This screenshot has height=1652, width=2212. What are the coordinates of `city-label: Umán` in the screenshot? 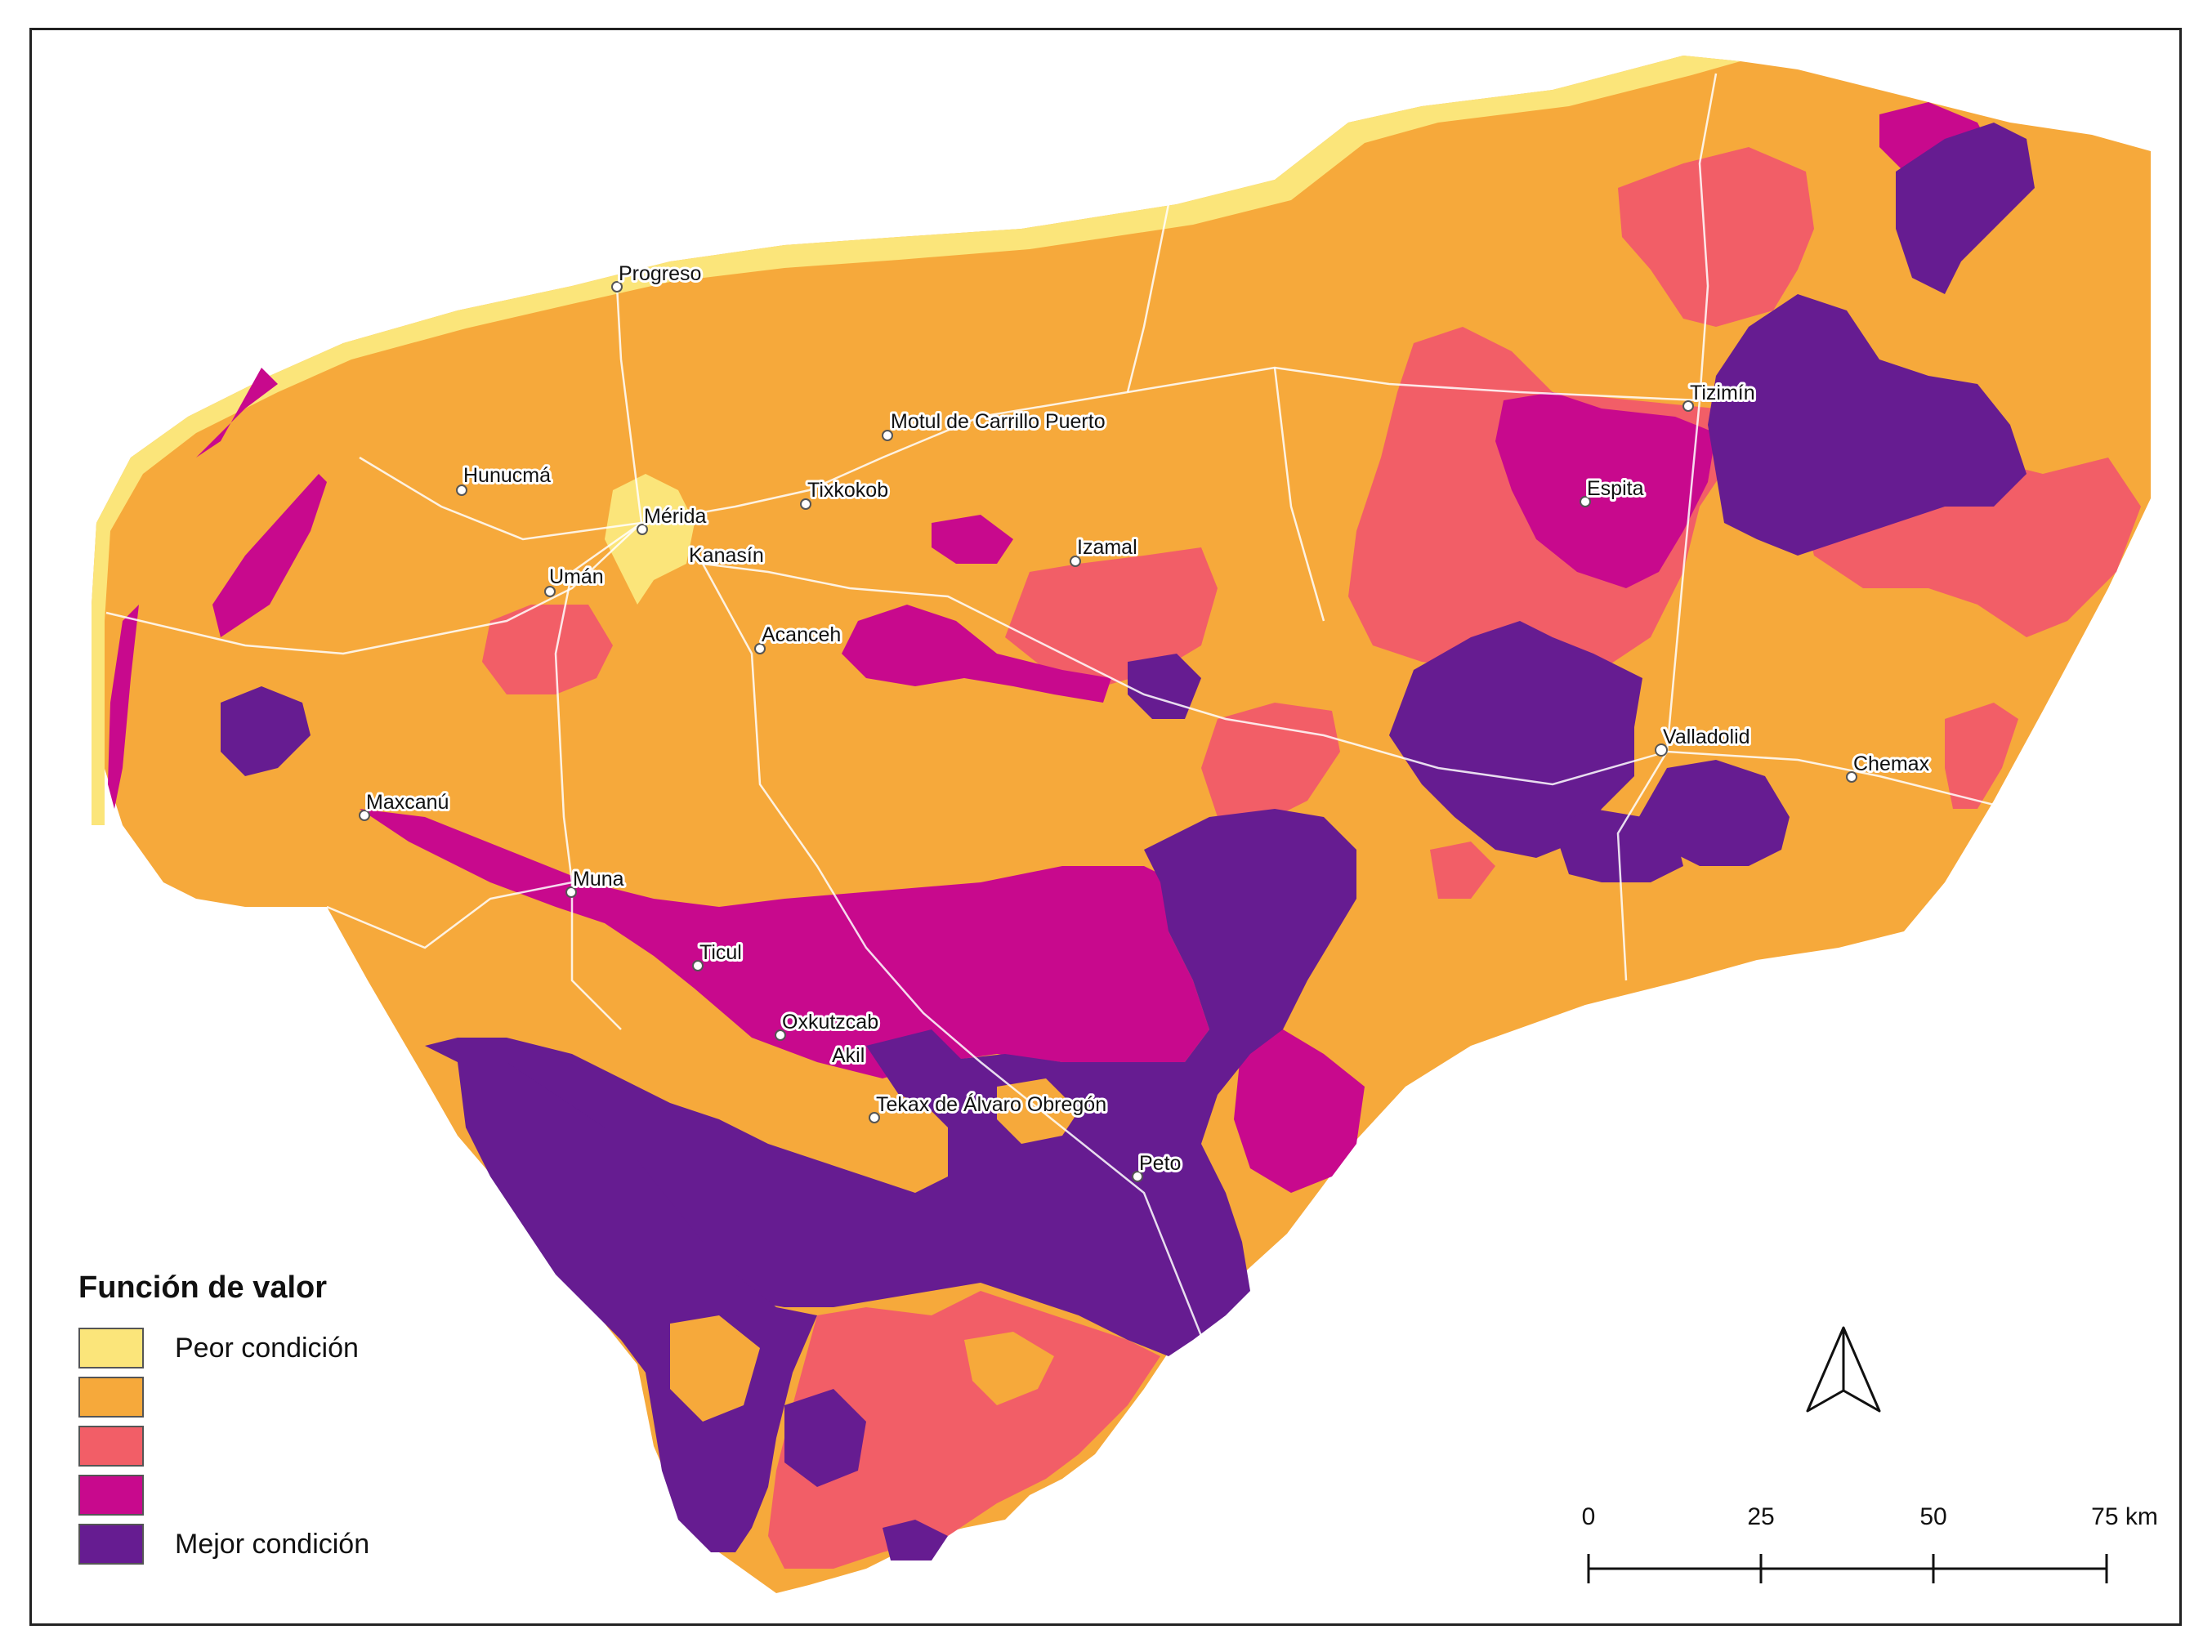 It's located at (576, 576).